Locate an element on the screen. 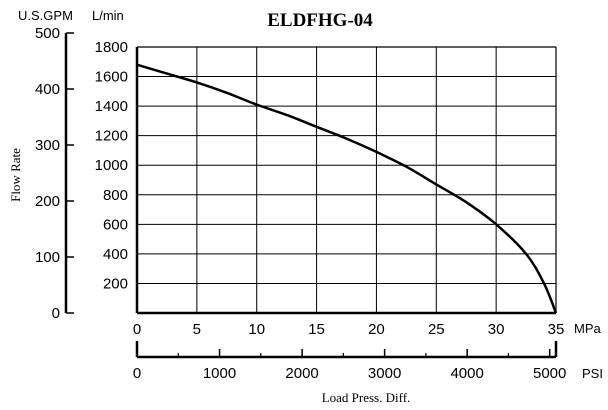 The width and height of the screenshot is (608, 410). y-tick-label-gpm: 500 is located at coordinates (47, 33).